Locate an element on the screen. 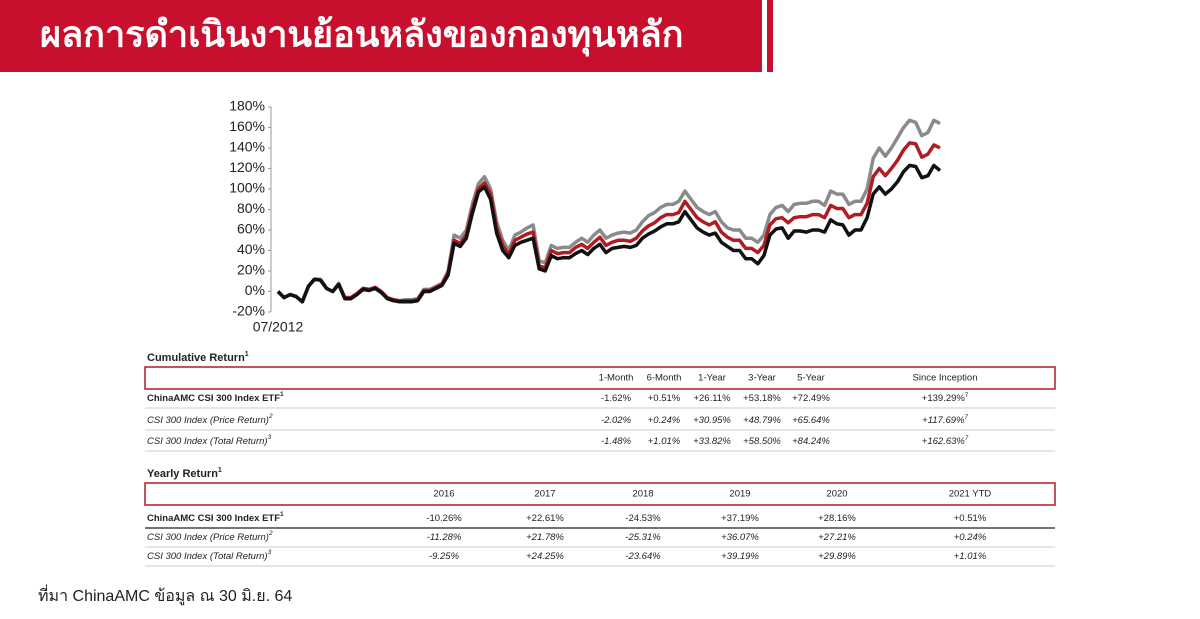 Image resolution: width=1200 pixels, height=619 pixels. y-tick-label: 100% is located at coordinates (247, 188).